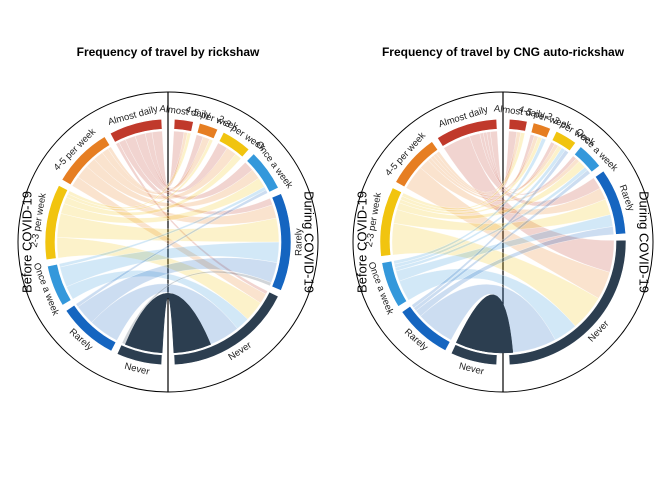 The width and height of the screenshot is (672, 480). Describe the element at coordinates (168, 52) in the screenshot. I see `panel-title: Frequency of travel by rickshaw` at that location.